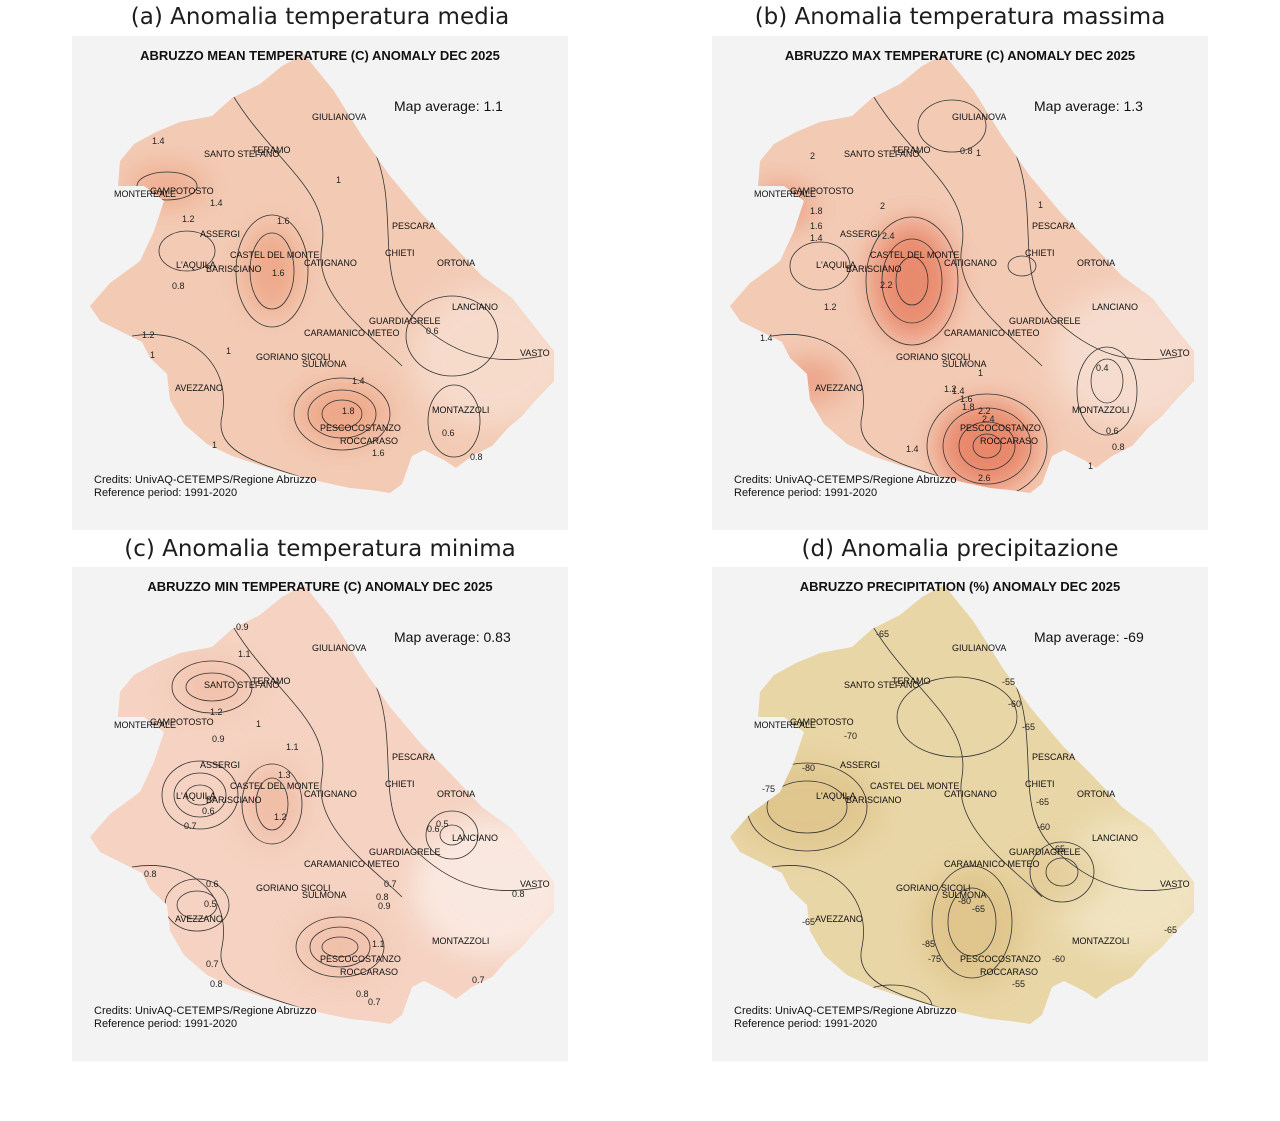 This screenshot has width=1280, height=1121. I want to click on credits-line: Credits: UnivAQ-CETEMPS/Regione Abruzzo, so click(205, 1011).